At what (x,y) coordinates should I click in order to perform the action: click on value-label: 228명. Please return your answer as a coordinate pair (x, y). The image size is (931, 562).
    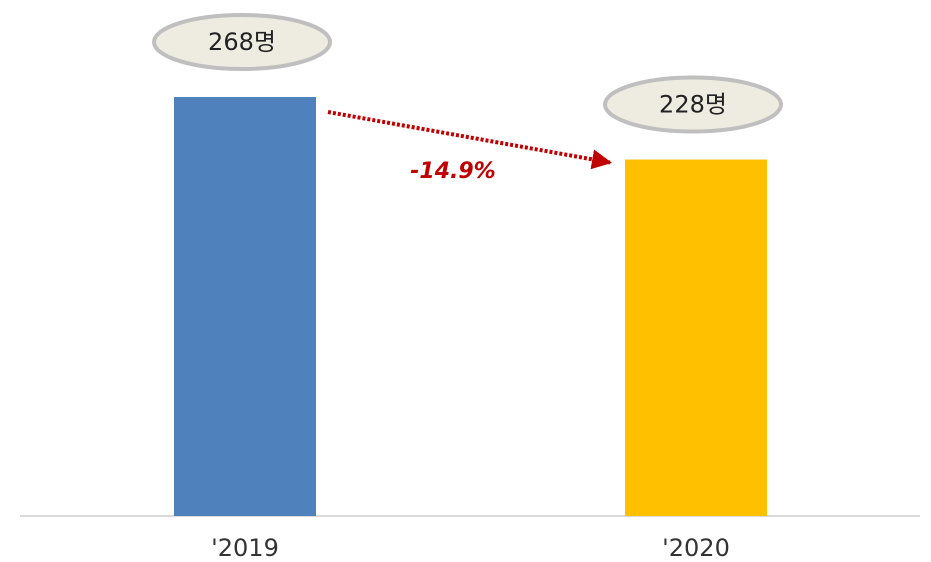
    Looking at the image, I should click on (693, 105).